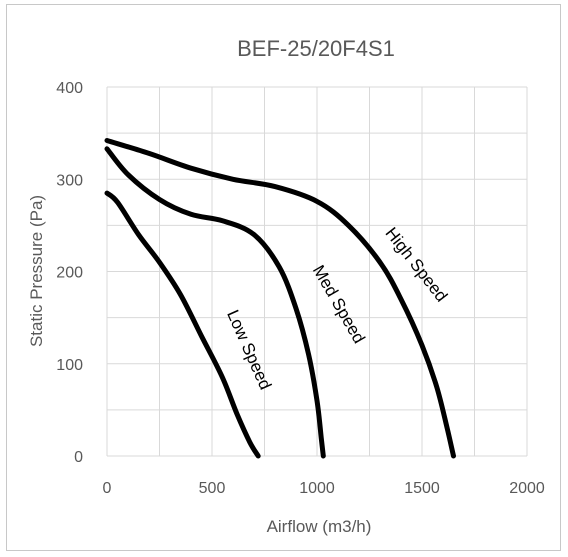 The image size is (568, 557). I want to click on x-tick-label: 1500, so click(422, 488).